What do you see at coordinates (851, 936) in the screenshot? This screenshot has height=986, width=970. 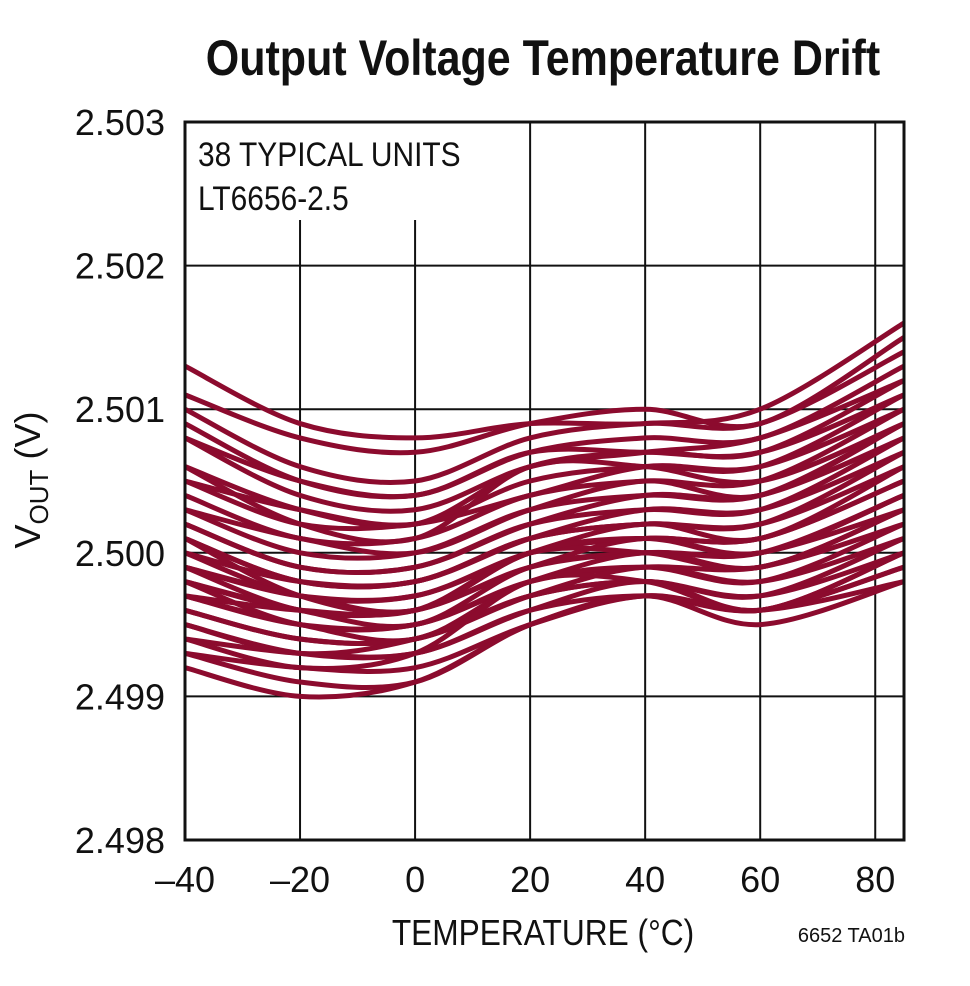 I see `figure-code: 6652 TA01b` at bounding box center [851, 936].